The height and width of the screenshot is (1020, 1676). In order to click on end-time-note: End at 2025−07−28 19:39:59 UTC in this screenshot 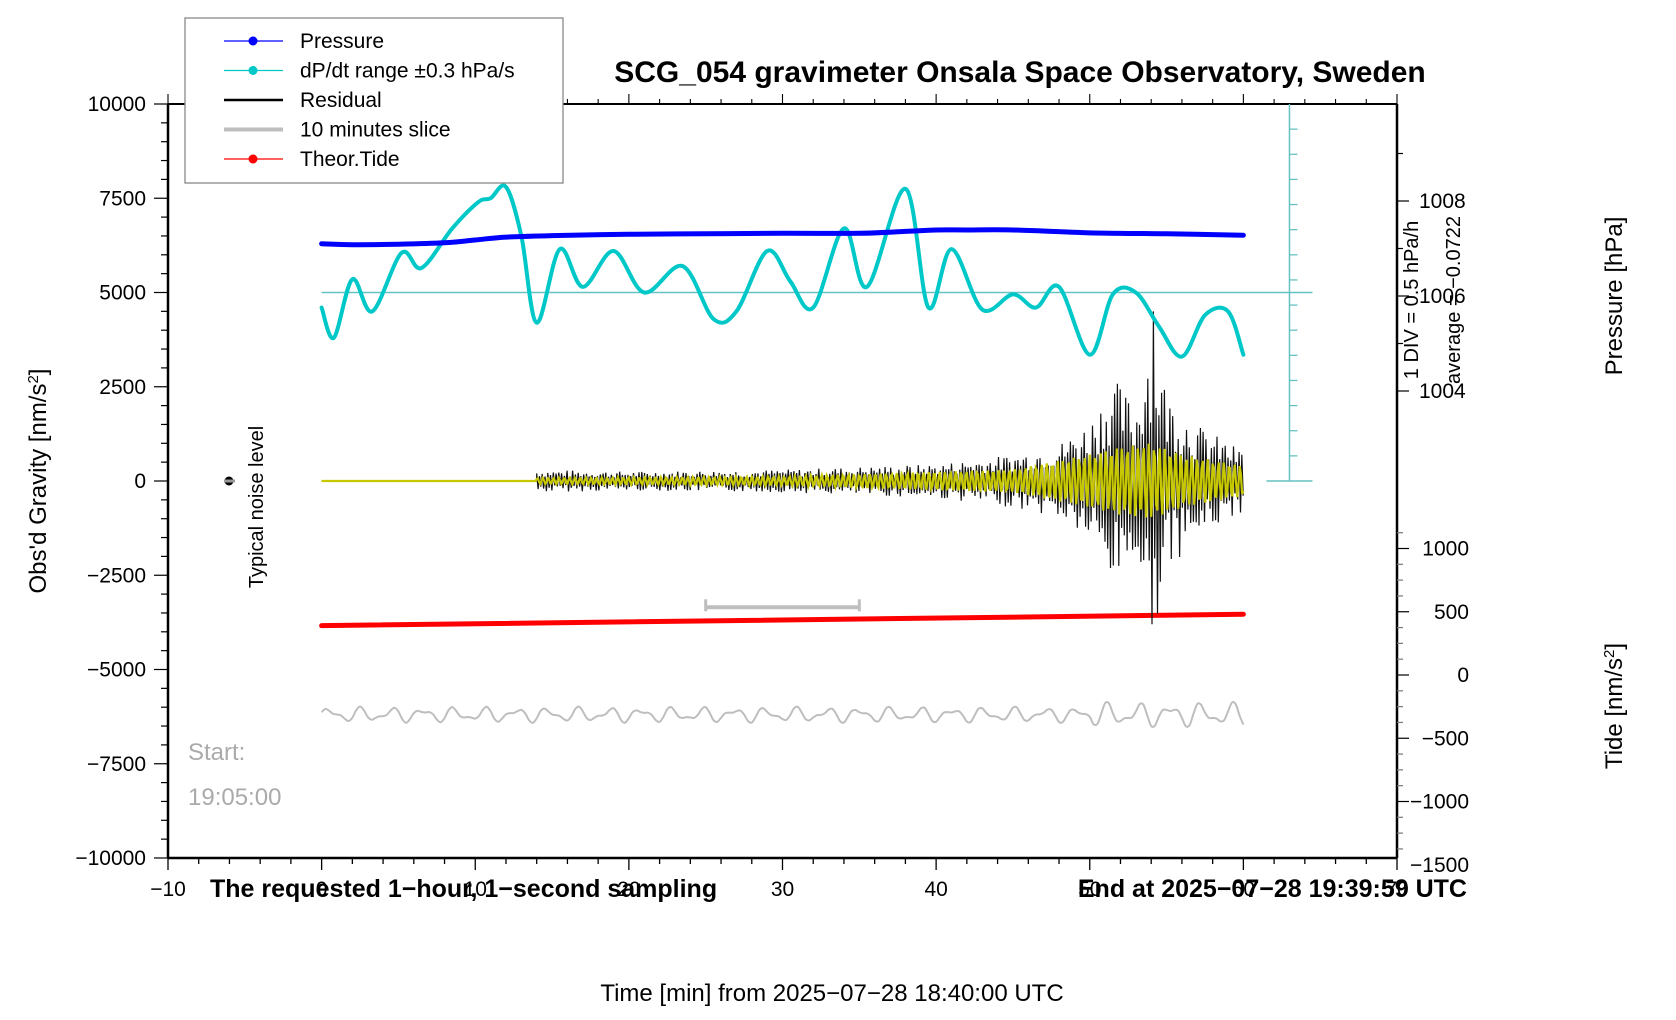, I will do `click(1272, 889)`.